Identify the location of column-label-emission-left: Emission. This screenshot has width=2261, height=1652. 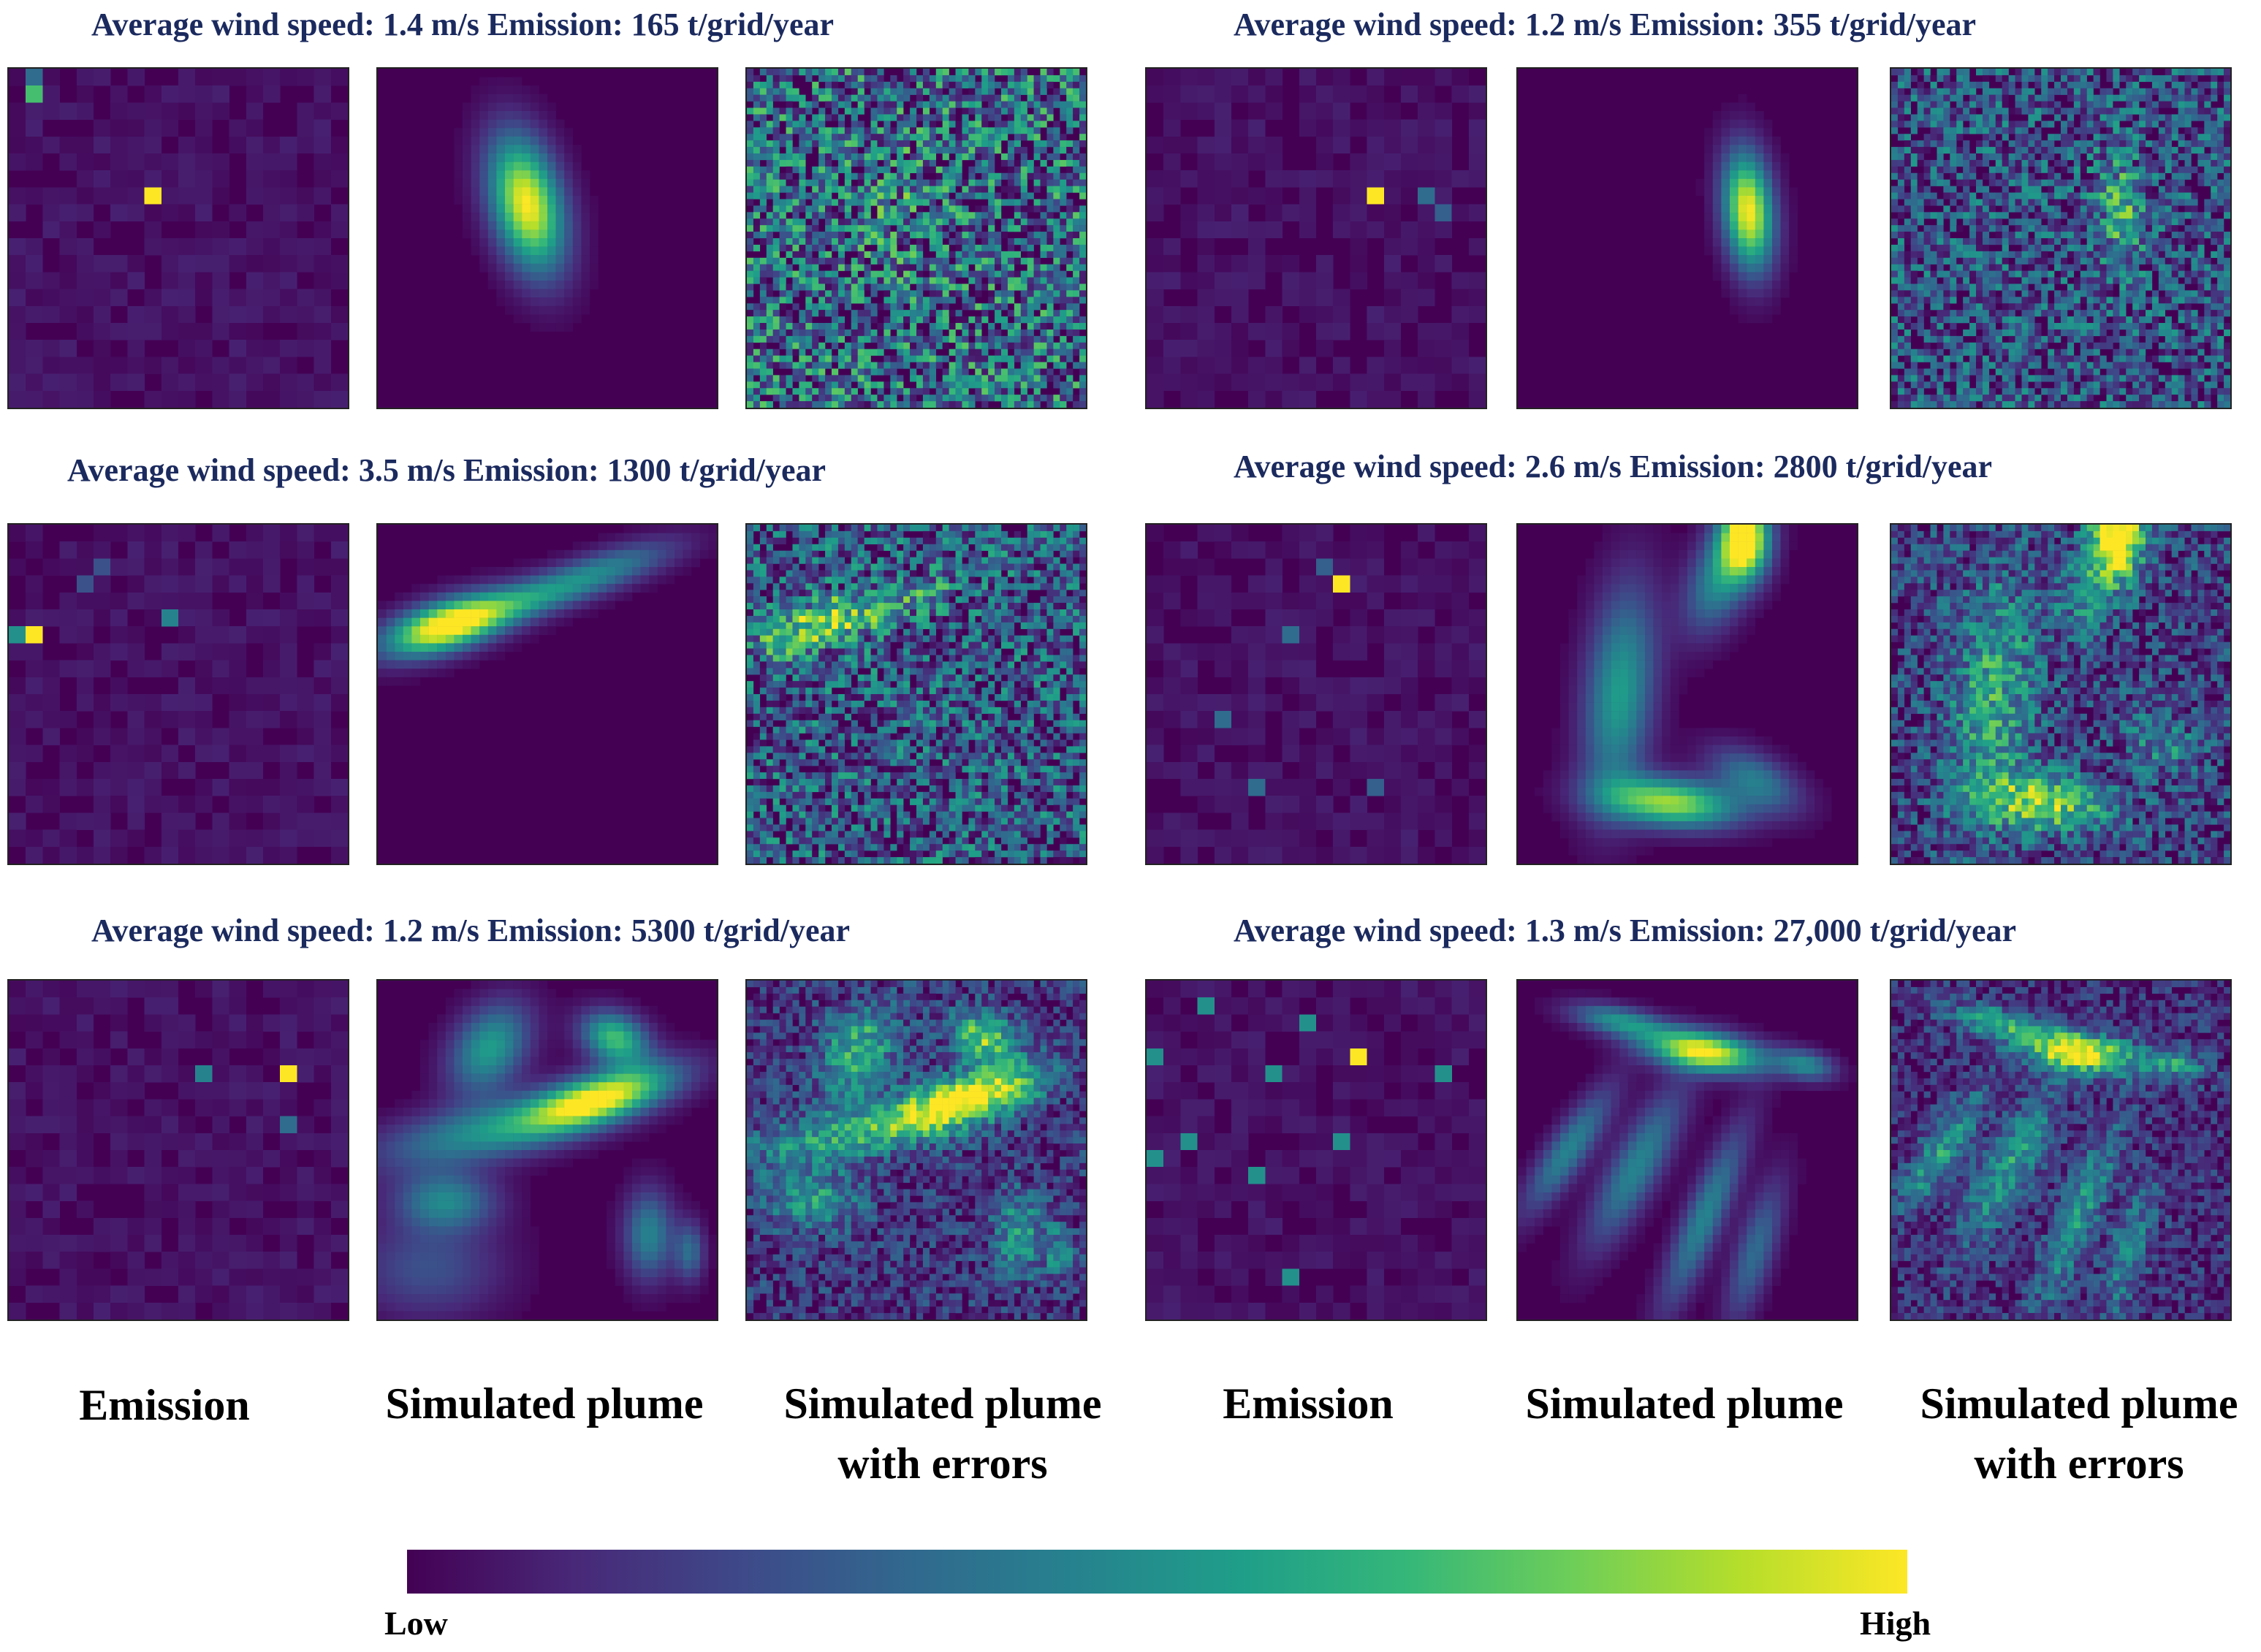
(181, 1405).